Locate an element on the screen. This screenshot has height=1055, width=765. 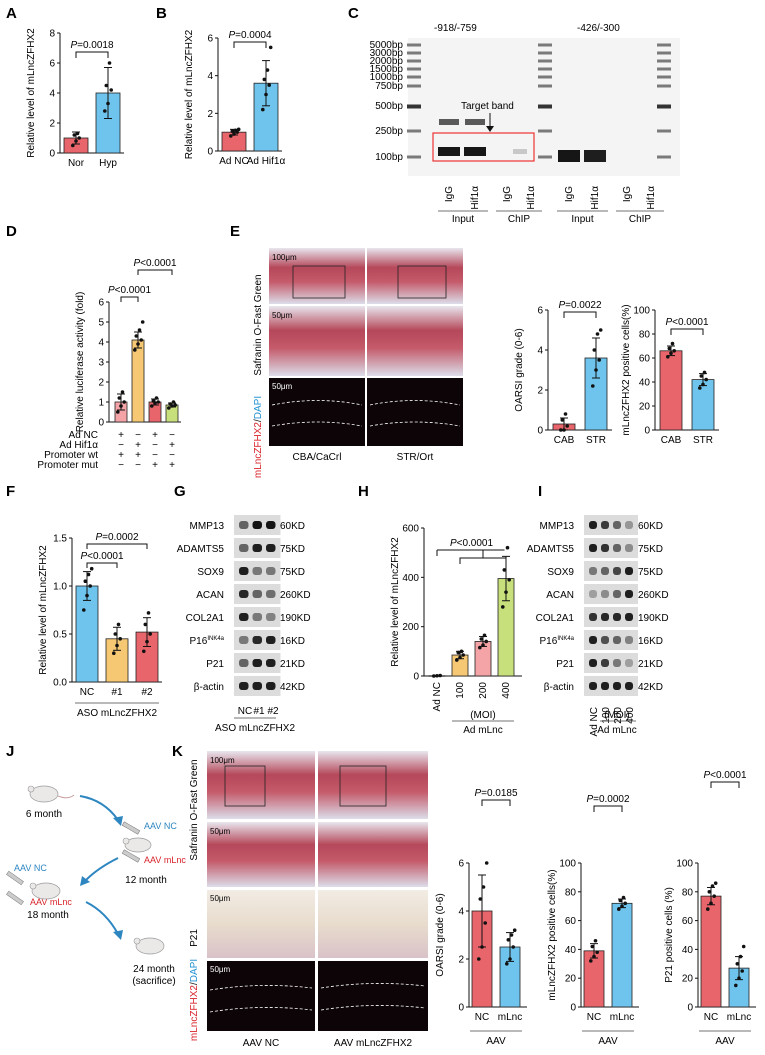
syringe-icon is located at coordinates (15, 878).